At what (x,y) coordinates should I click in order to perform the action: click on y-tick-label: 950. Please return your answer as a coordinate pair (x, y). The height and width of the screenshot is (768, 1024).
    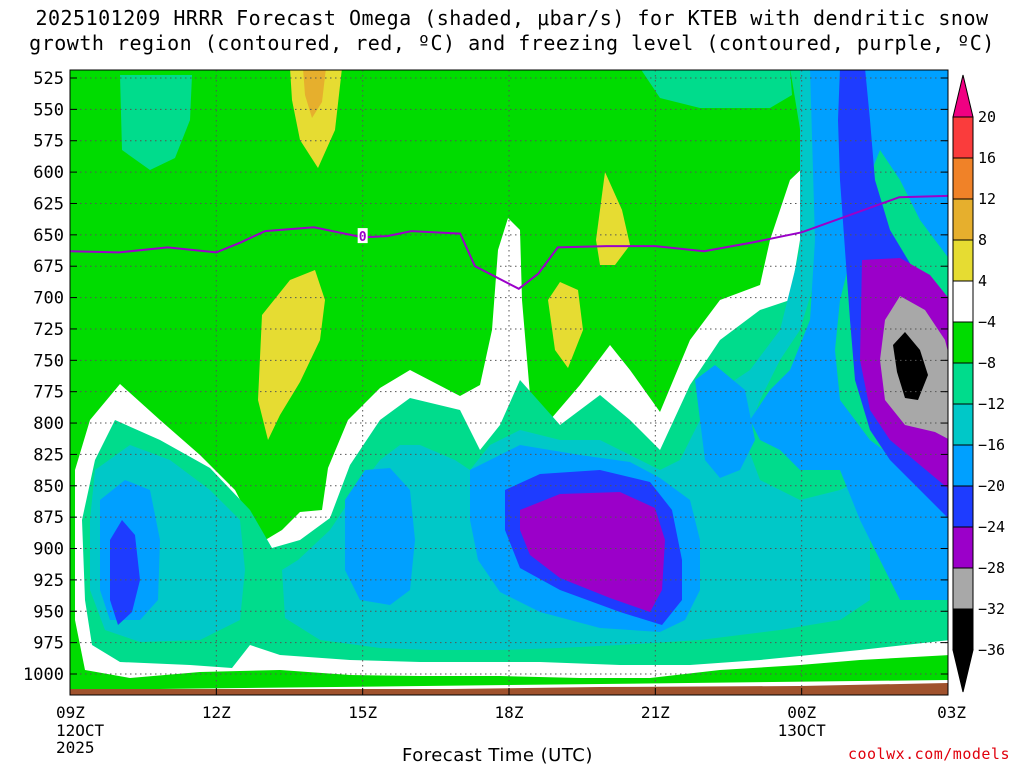
    Looking at the image, I should click on (48, 612).